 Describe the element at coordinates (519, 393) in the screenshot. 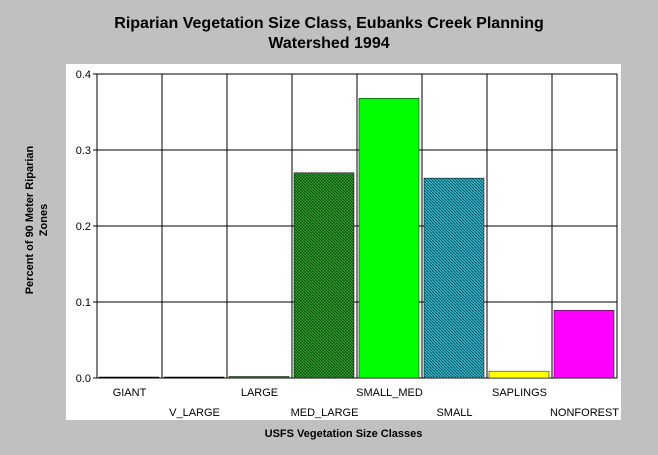

I see `x-tick-label: SAPLINGS` at that location.